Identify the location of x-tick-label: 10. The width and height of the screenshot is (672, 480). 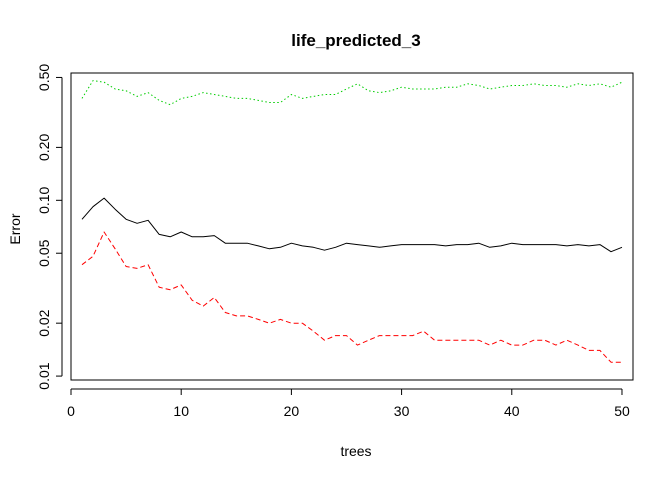
(181, 411).